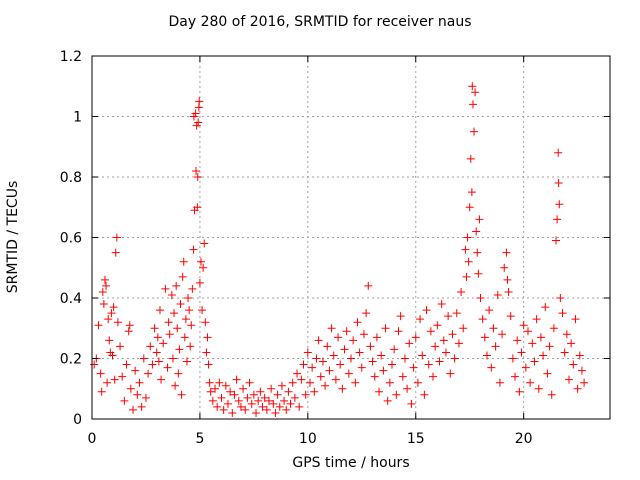 This screenshot has height=480, width=640. What do you see at coordinates (71, 178) in the screenshot?
I see `y-tick-label: 0.8` at bounding box center [71, 178].